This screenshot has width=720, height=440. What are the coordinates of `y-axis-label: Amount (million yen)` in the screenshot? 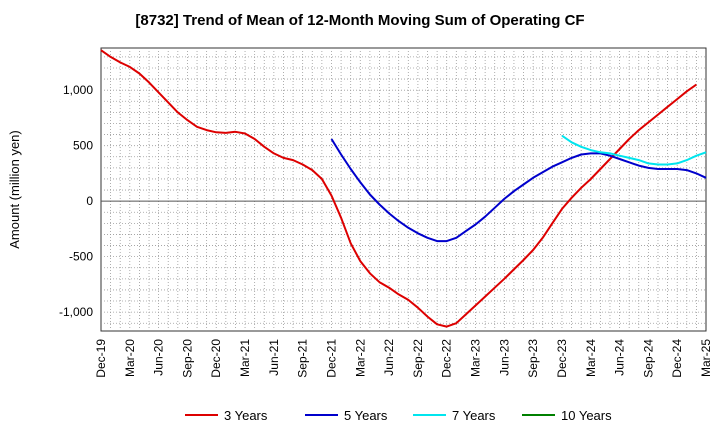 It's located at (14, 189).